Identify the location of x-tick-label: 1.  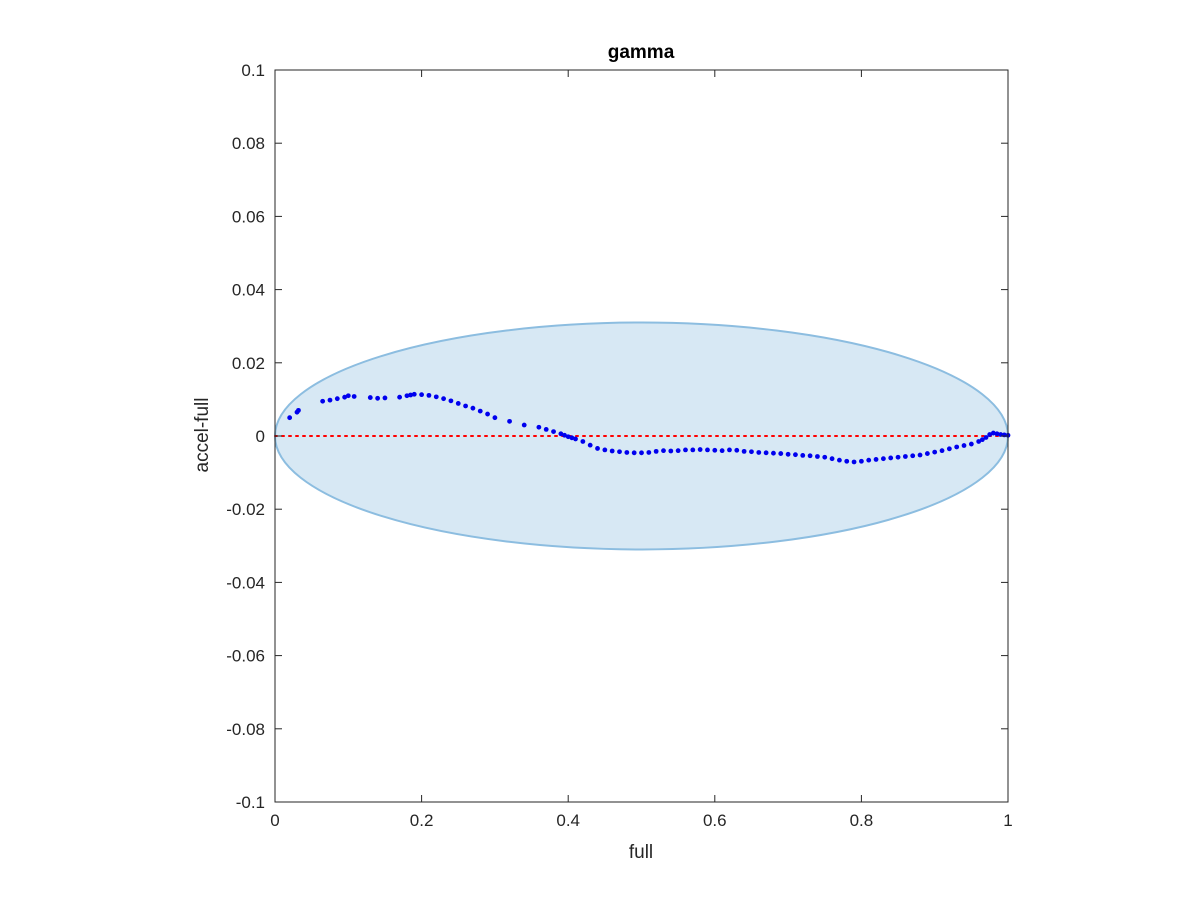
(1007, 820).